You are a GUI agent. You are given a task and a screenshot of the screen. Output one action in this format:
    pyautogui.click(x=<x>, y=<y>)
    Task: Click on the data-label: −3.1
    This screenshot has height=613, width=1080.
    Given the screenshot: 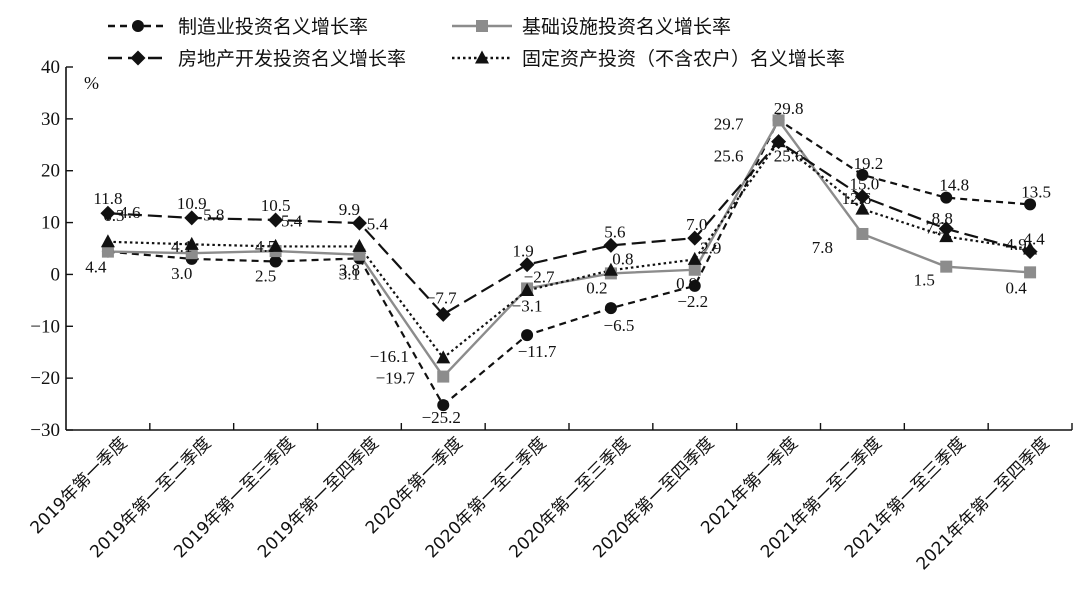 What is the action you would take?
    pyautogui.click(x=527, y=306)
    